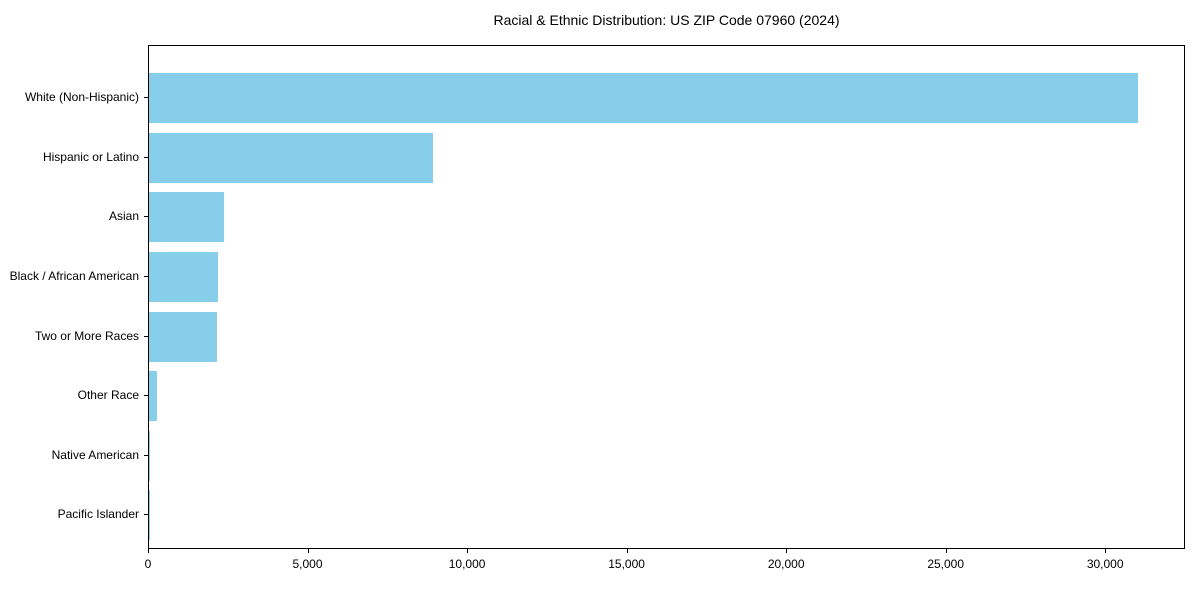 The width and height of the screenshot is (1200, 600). What do you see at coordinates (98, 514) in the screenshot?
I see `y-tick-label: Pacific Islander` at bounding box center [98, 514].